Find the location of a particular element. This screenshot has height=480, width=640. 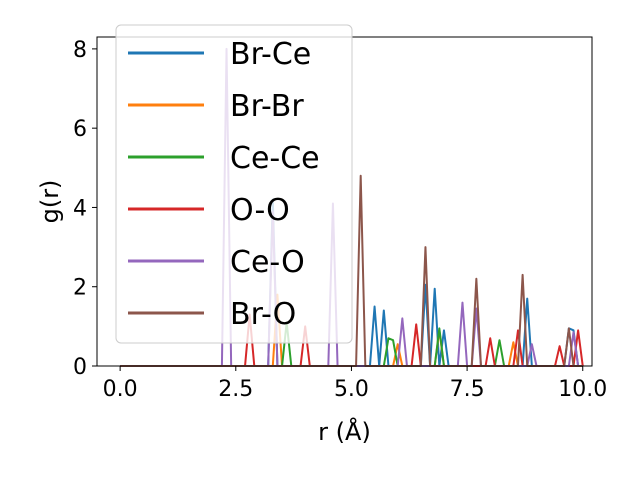

legend-label: O-O is located at coordinates (260, 210).